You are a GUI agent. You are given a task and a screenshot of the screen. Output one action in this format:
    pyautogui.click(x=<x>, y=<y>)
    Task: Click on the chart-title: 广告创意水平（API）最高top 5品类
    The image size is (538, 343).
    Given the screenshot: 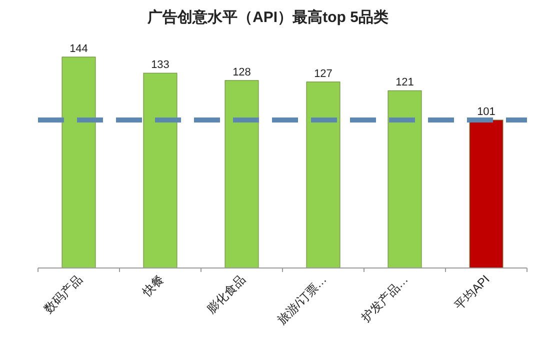 What is the action you would take?
    pyautogui.click(x=267, y=17)
    